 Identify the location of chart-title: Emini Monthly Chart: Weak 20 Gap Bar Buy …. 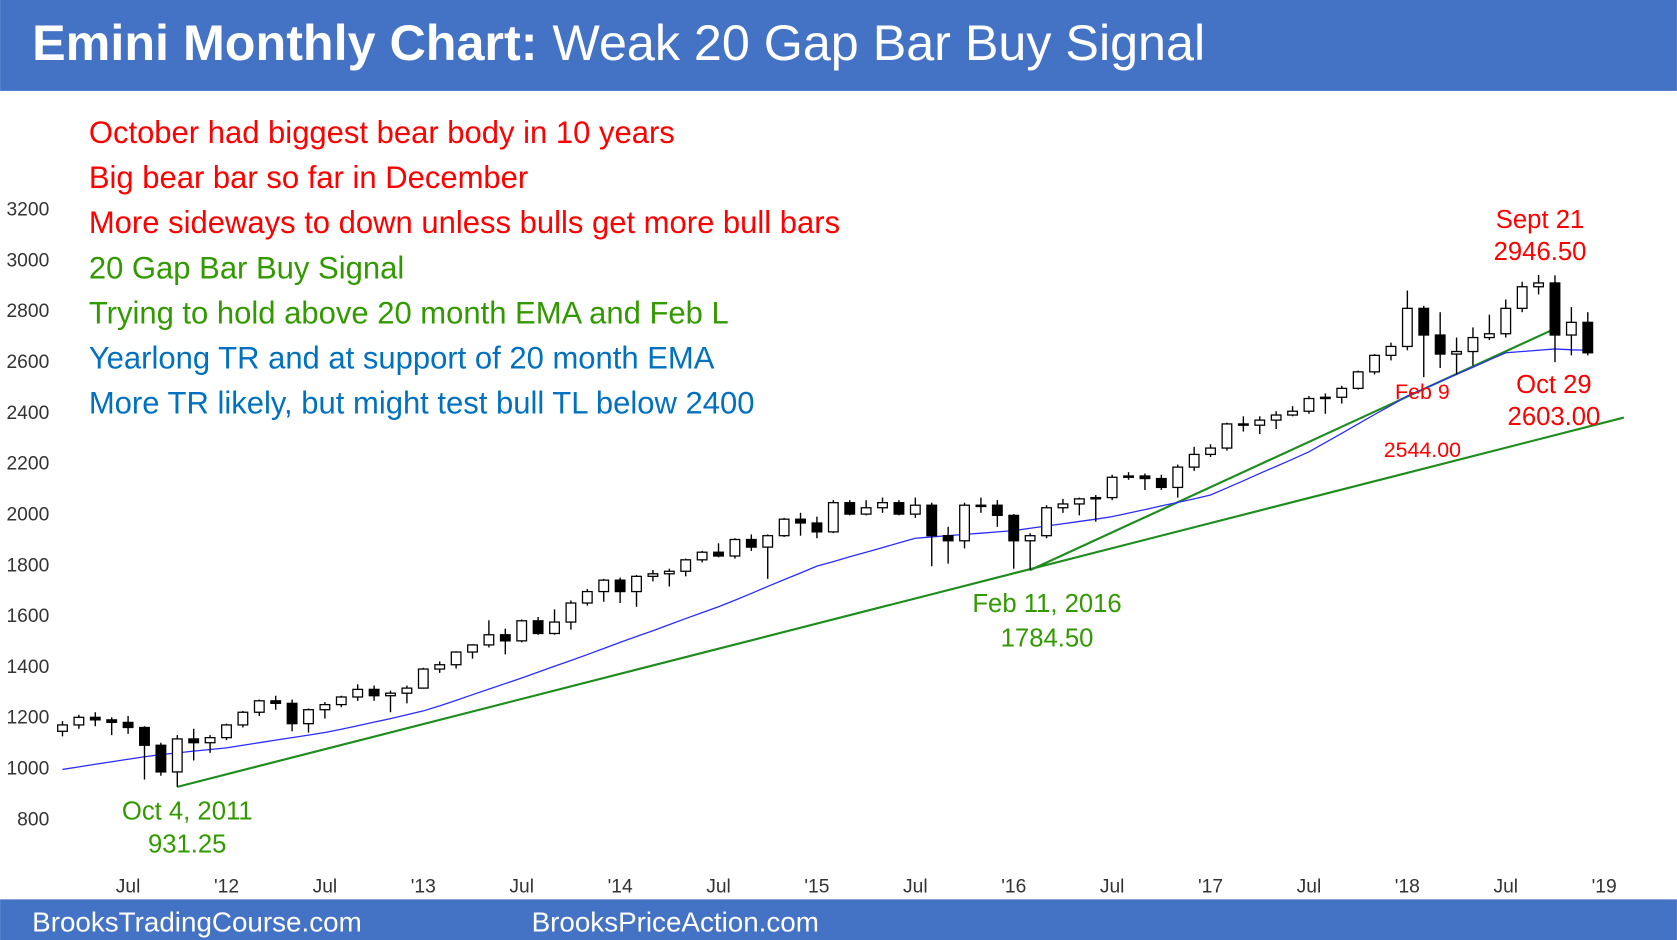
(618, 43).